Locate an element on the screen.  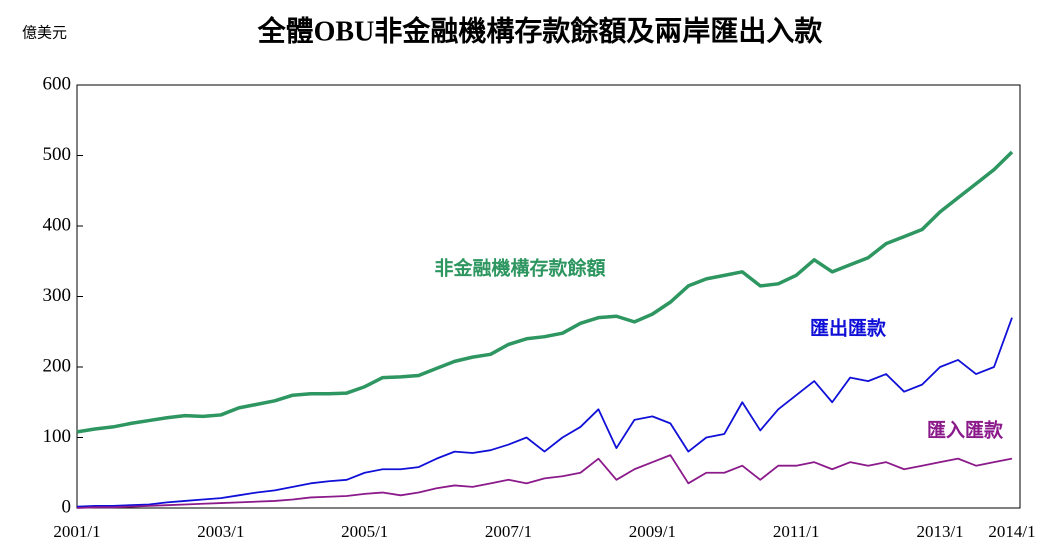
x-tick-label: 2001/1 is located at coordinates (76, 531).